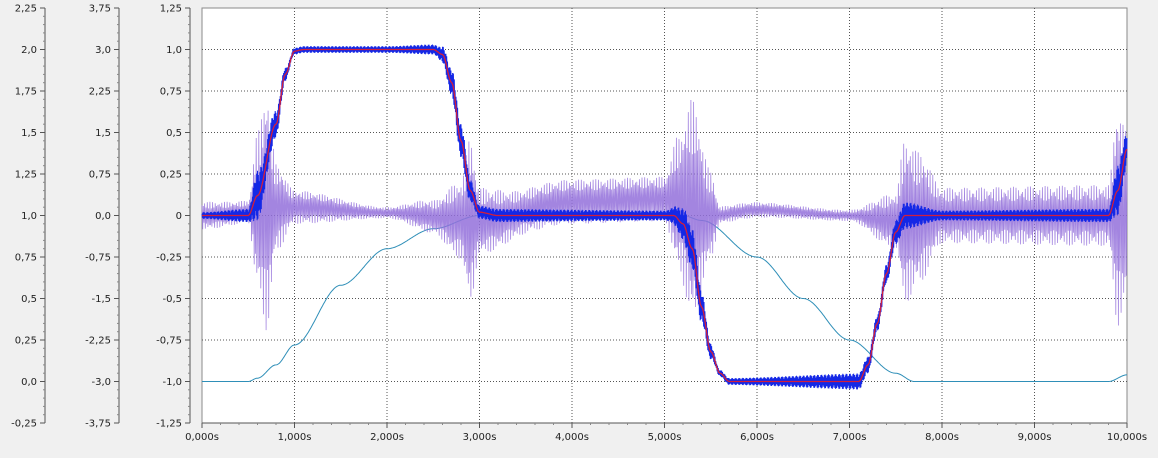  Describe the element at coordinates (1035, 437) in the screenshot. I see `x-tick-label: 9,000s` at that location.